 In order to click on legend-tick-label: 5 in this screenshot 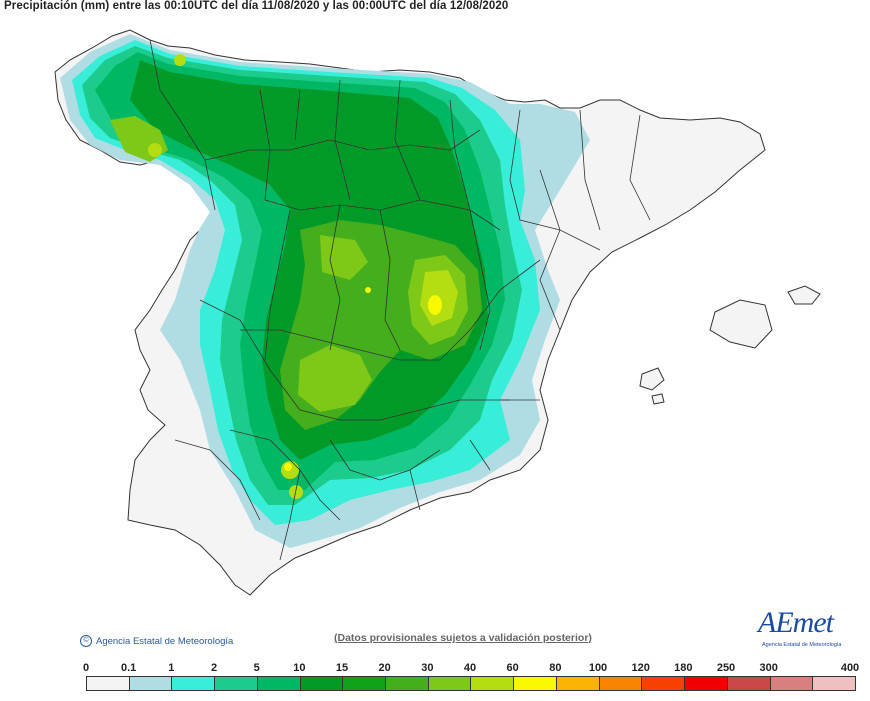, I will do `click(256, 668)`.